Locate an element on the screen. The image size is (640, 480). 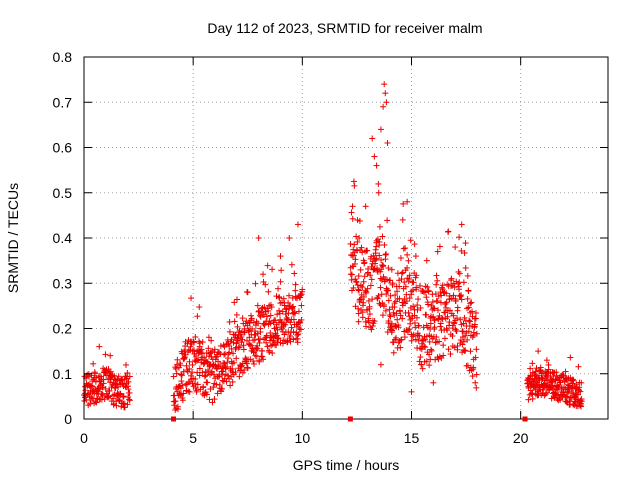
y-tick-label: 0.1 is located at coordinates (63, 374).